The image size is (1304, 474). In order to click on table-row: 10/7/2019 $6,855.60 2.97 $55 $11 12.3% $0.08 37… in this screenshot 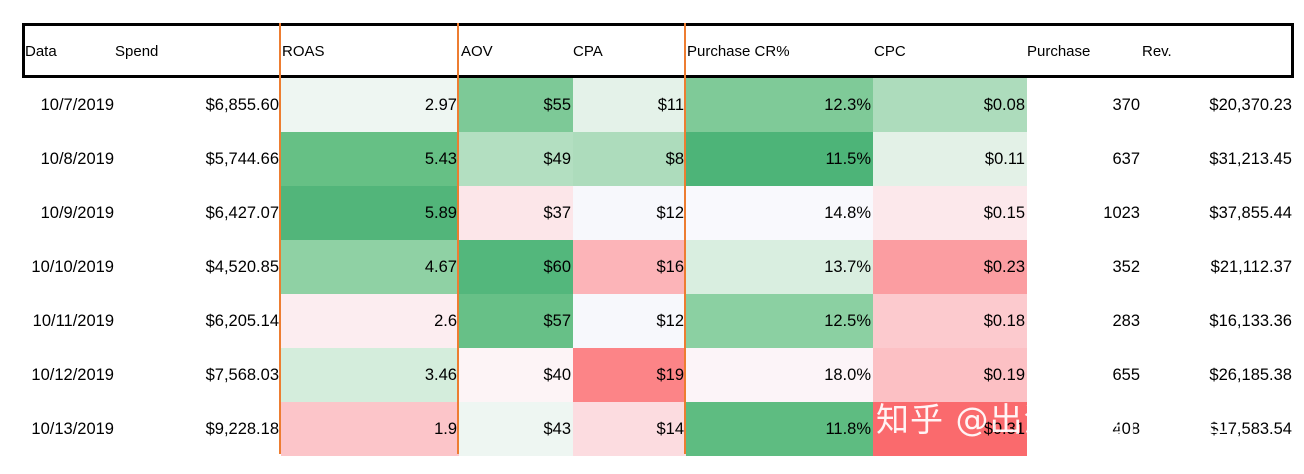, I will do `click(652, 105)`.